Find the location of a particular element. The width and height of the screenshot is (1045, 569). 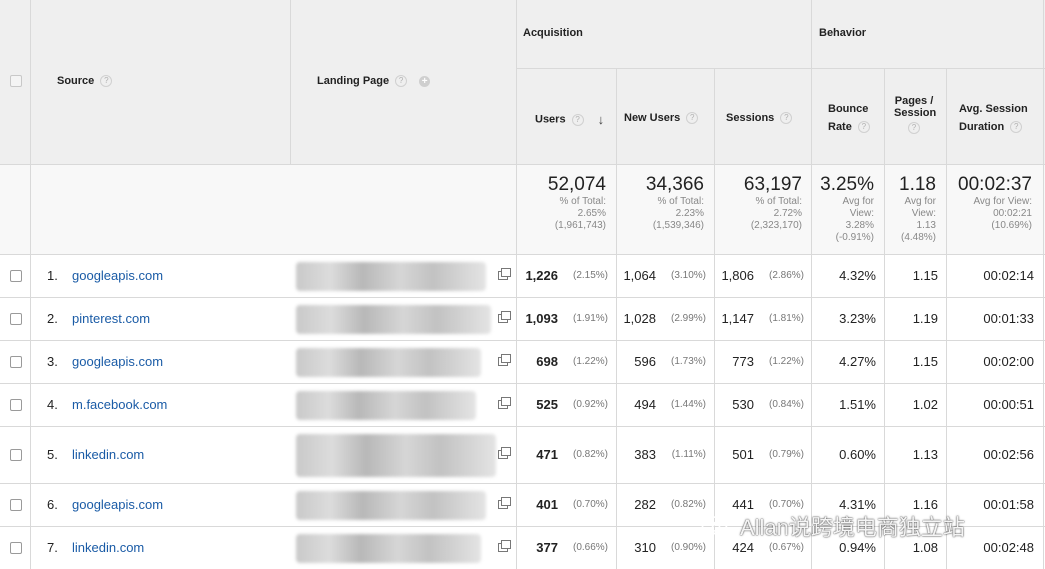

row-number: 7. is located at coordinates (52, 547).